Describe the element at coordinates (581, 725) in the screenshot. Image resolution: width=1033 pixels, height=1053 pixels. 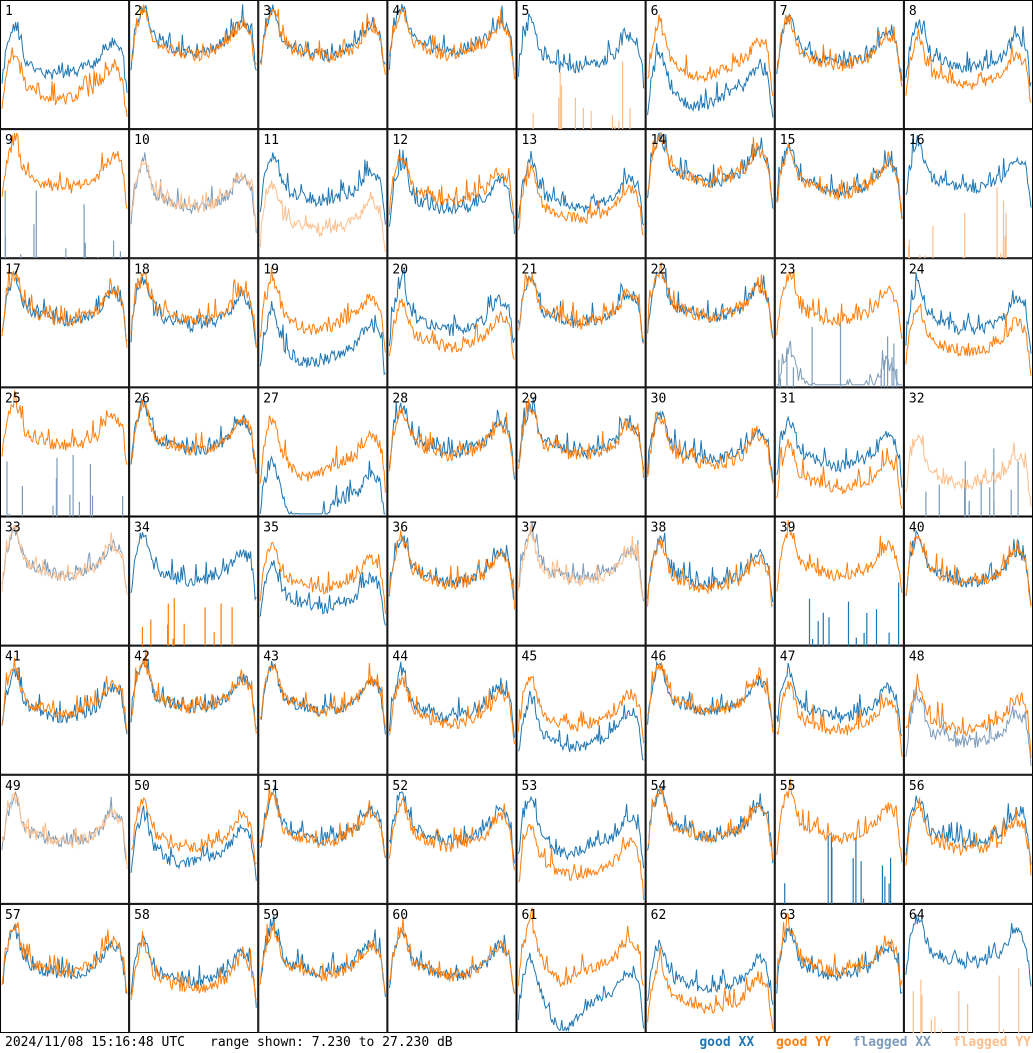
I see `panel-45-xx-line` at that location.